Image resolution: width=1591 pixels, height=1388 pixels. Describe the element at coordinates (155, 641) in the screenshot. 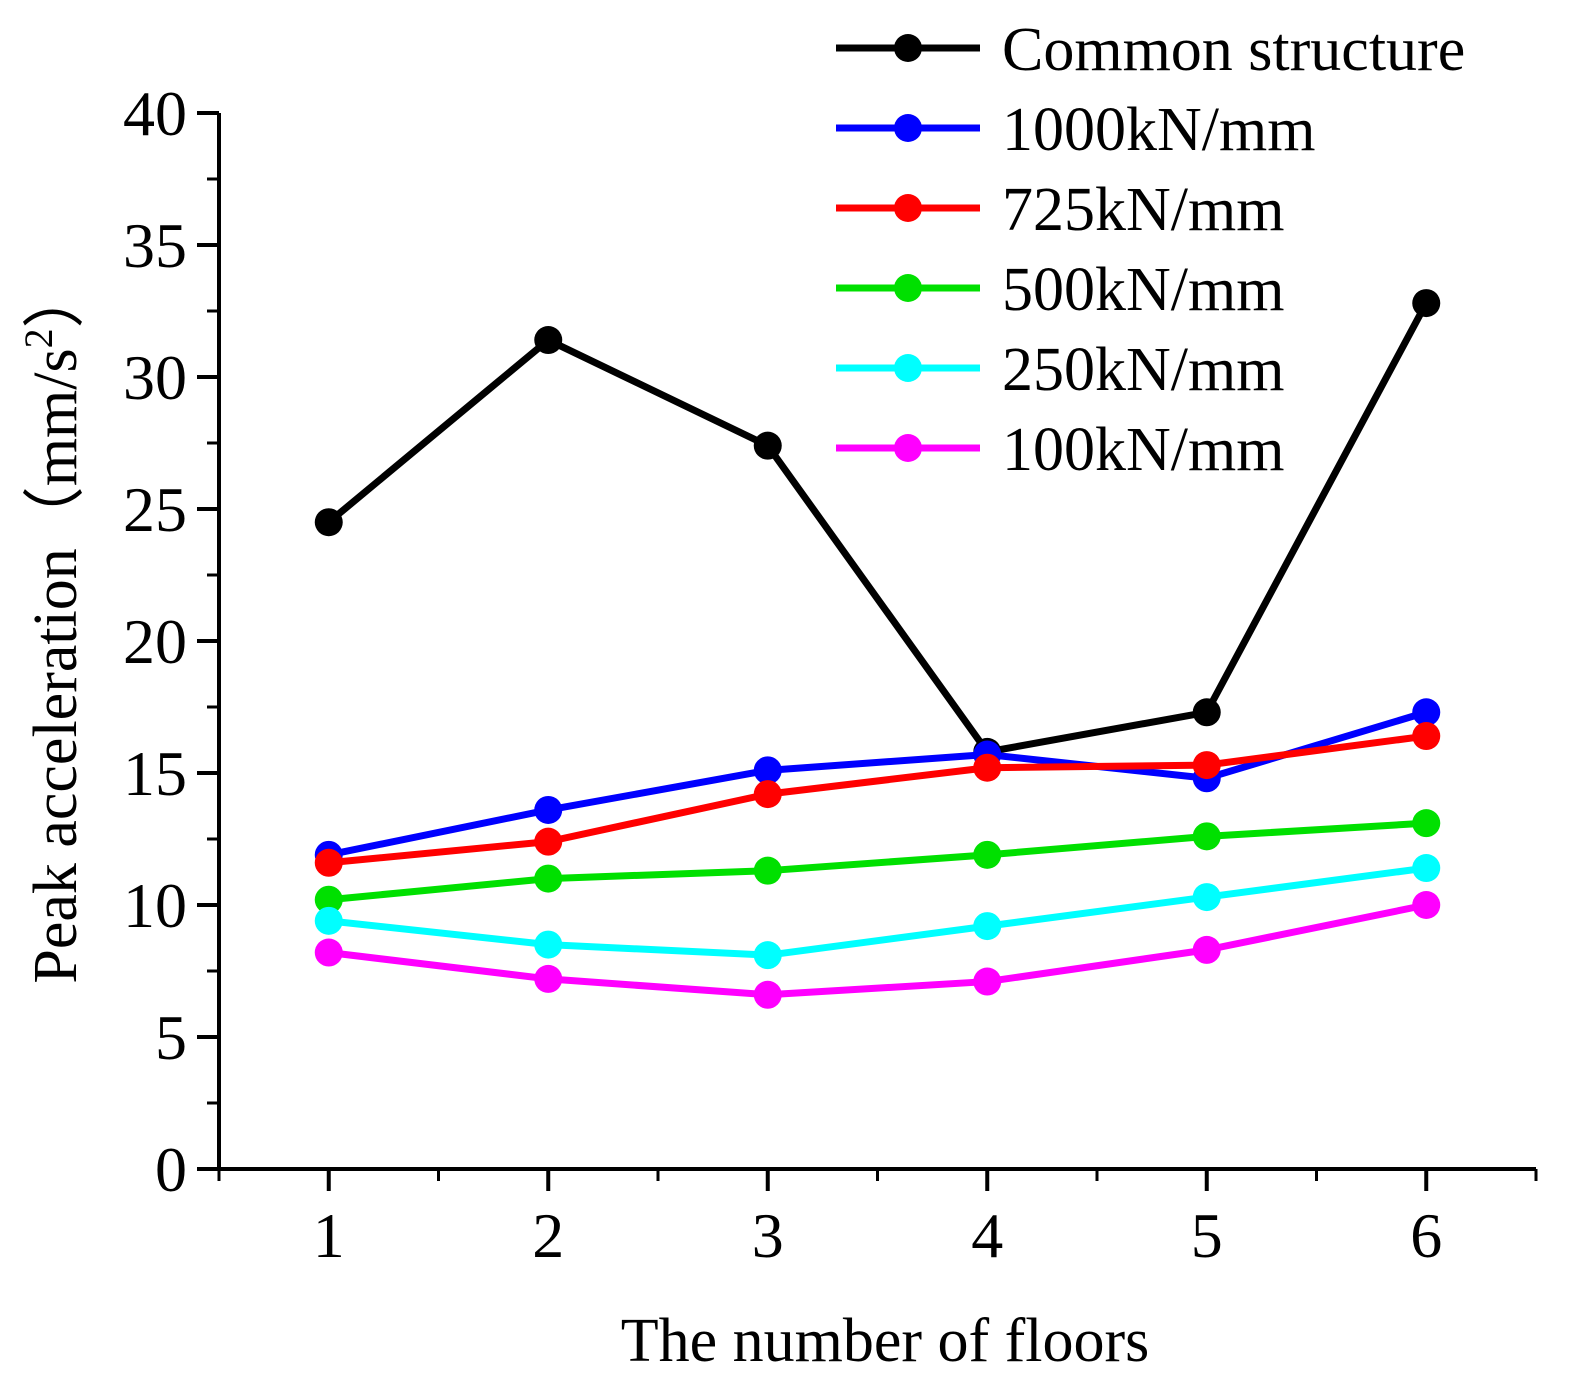

I see `y-tick-label: 20` at that location.